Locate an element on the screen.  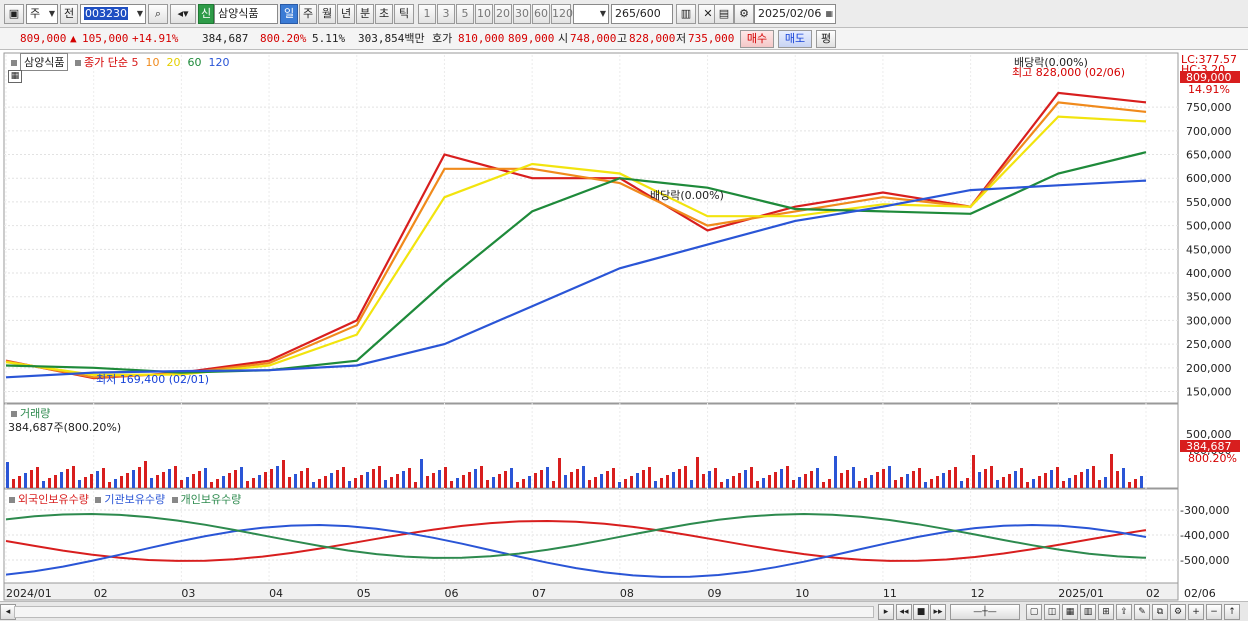
x-tick-label: 05 is located at coordinates (364, 593).